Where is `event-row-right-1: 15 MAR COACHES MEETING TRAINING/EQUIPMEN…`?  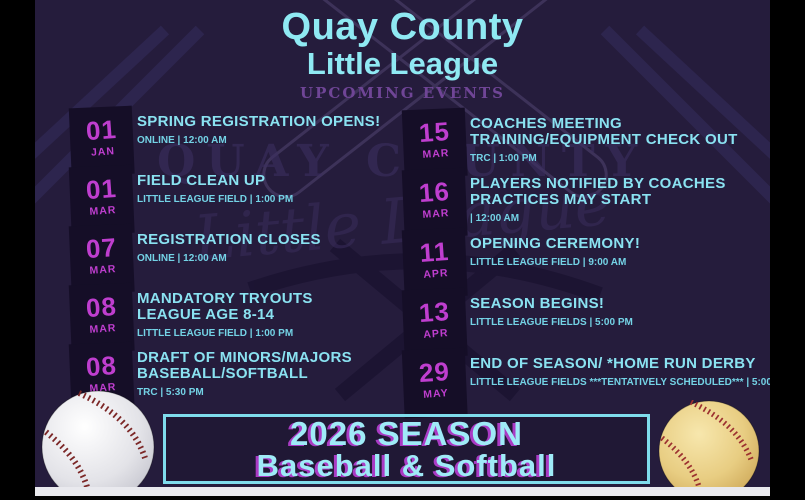 event-row-right-1: 15 MAR COACHES MEETING TRAINING/EQUIPMEN… is located at coordinates (579, 140).